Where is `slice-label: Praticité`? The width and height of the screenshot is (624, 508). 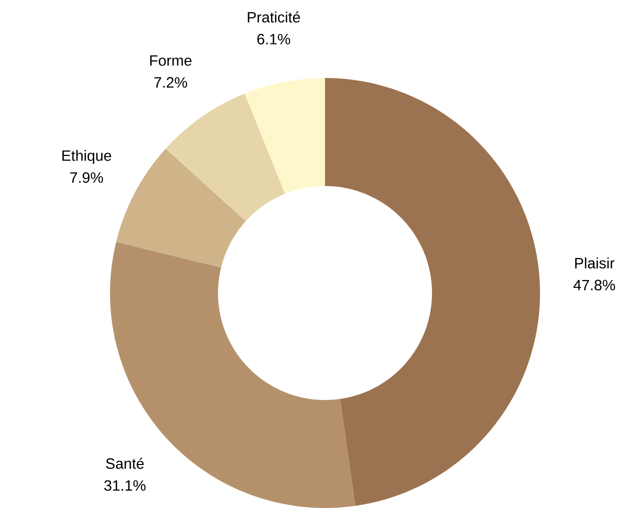 slice-label: Praticité is located at coordinates (274, 17).